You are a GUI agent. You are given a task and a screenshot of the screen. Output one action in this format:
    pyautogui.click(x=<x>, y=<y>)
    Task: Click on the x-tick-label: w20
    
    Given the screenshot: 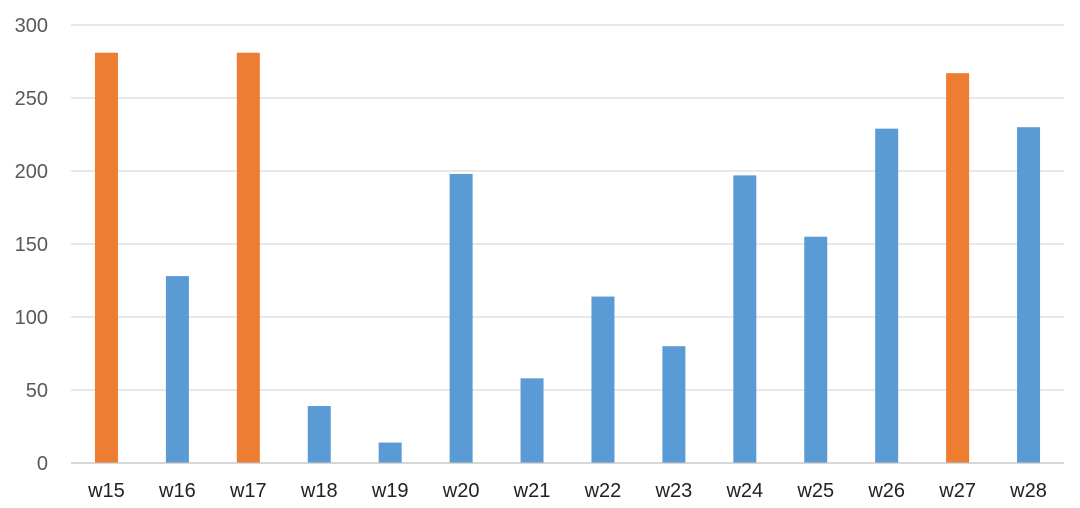 What is the action you would take?
    pyautogui.click(x=461, y=491)
    